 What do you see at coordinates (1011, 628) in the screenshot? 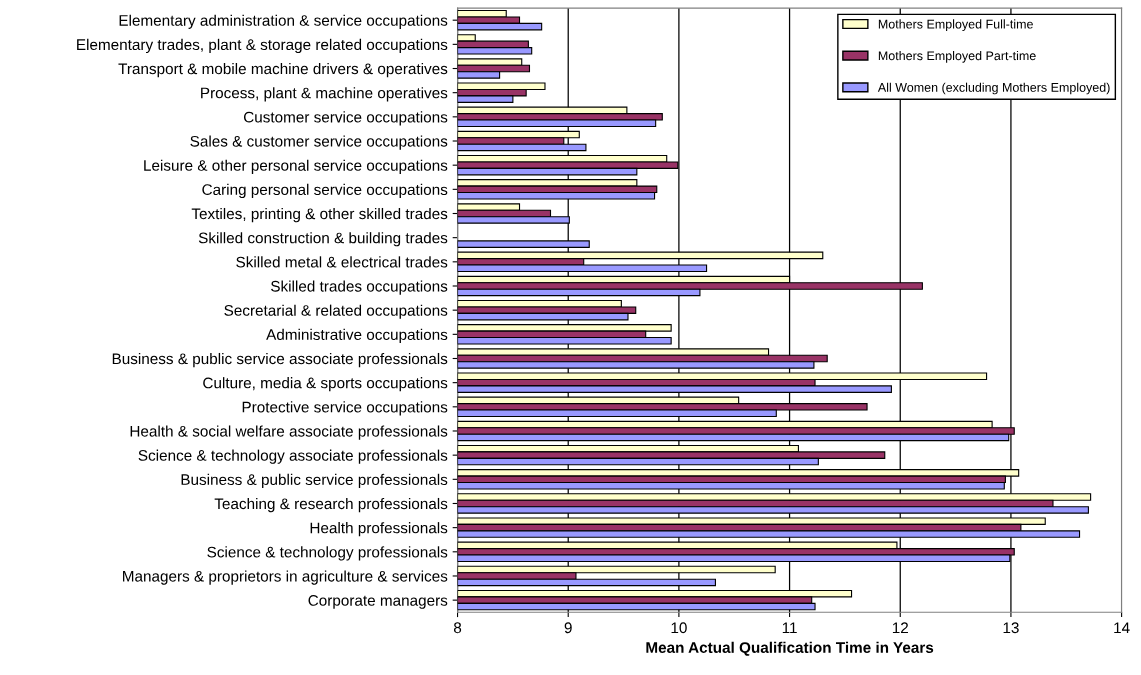
I see `x-tick-label: 13` at bounding box center [1011, 628].